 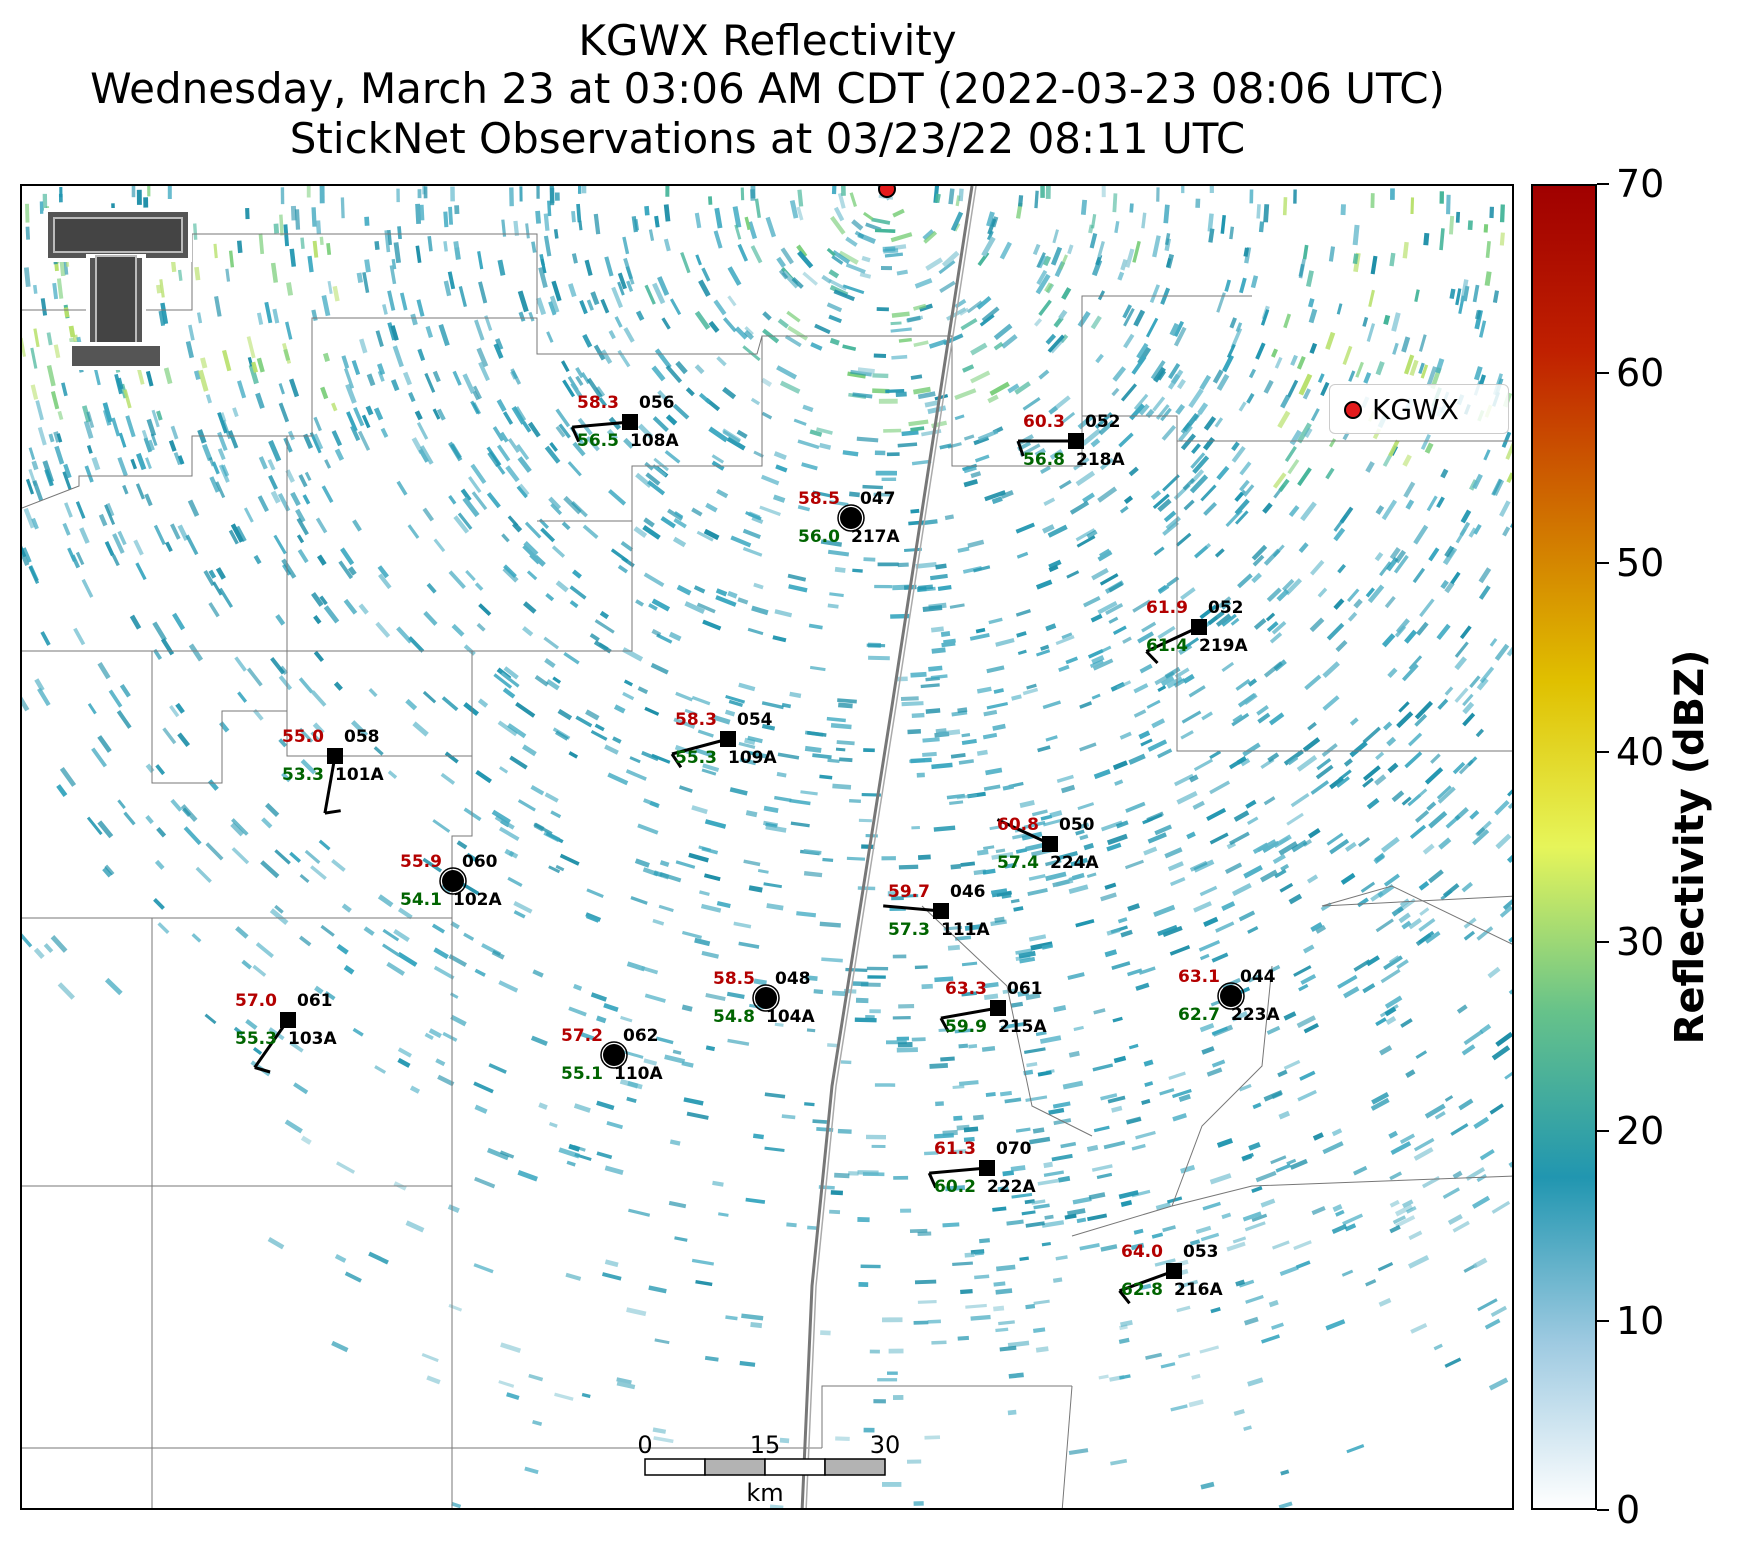 What do you see at coordinates (887, 192) in the screenshot?
I see `kgwx-radar-marker` at bounding box center [887, 192].